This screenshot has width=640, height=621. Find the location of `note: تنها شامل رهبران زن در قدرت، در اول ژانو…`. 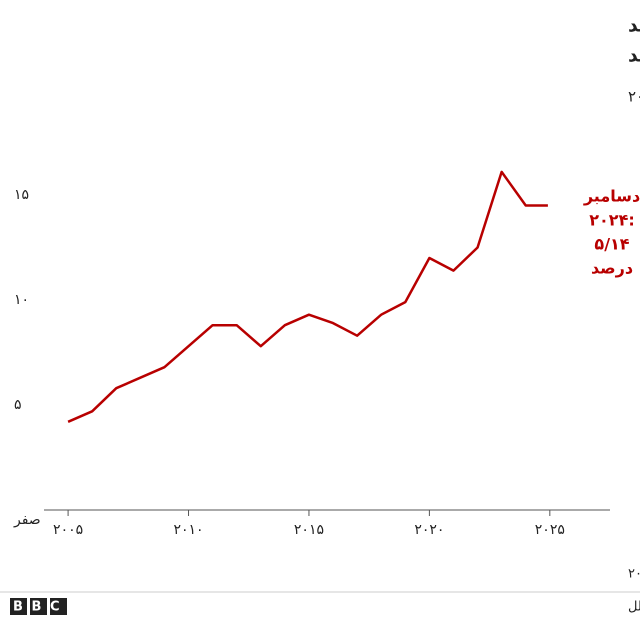

note: تنها شامل رهبران زن در قدرت، در اول ژانو… is located at coordinates (634, 574).